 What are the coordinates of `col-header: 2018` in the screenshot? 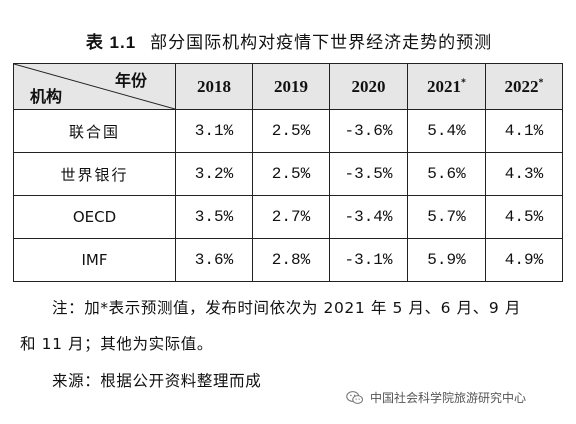 It's located at (214, 86).